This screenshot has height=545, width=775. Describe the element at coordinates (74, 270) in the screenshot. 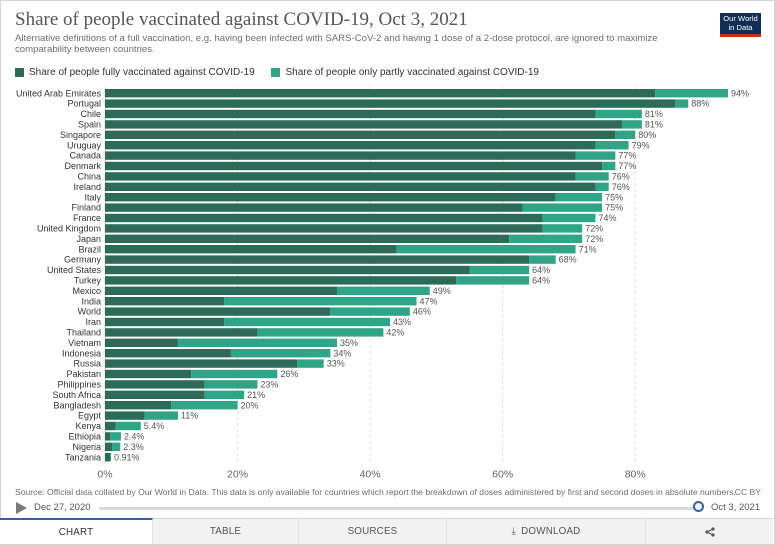

I see `category-label: United States` at that location.